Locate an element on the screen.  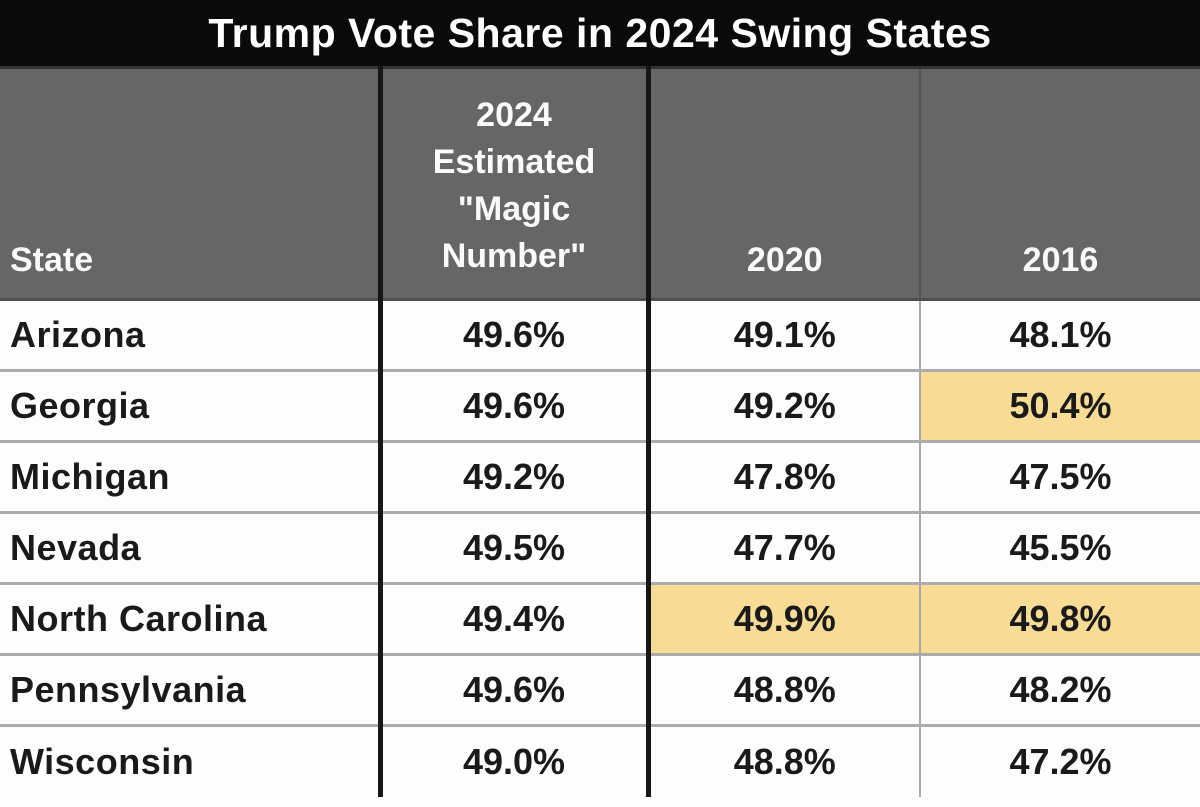
column-header-magic-number: 2024 Estimated "Magic Number" is located at coordinates (515, 183).